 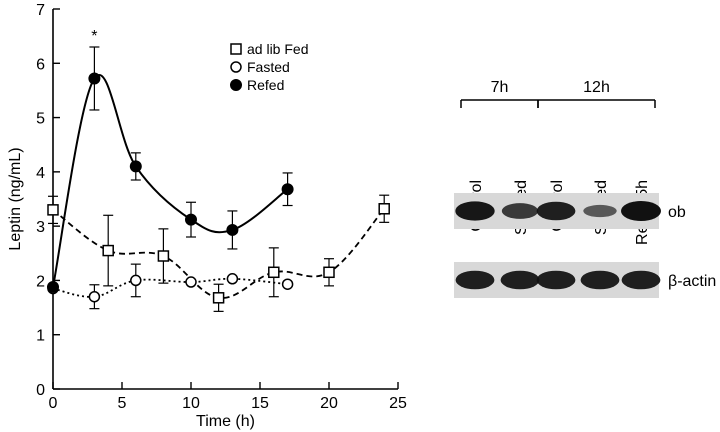 What do you see at coordinates (40, 10) in the screenshot?
I see `y-tick-label: 7` at bounding box center [40, 10].